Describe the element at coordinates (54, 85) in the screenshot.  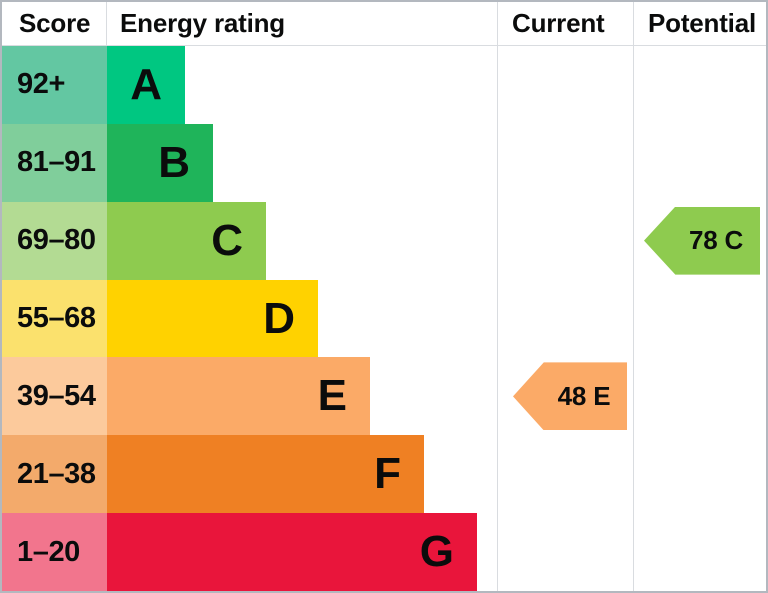
I see `score-range-a: 92+` at that location.